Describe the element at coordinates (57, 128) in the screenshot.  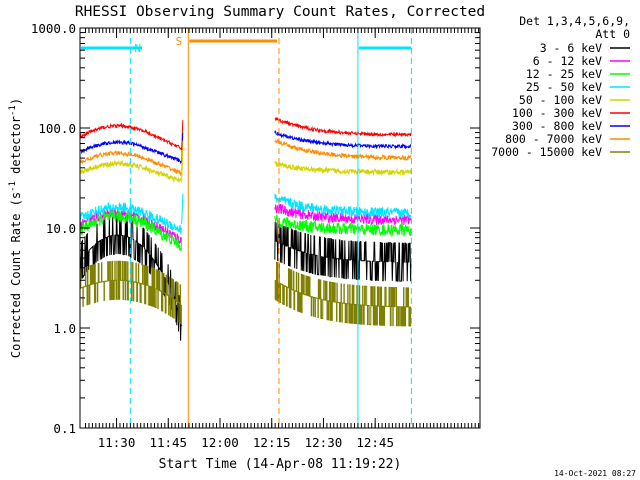
I see `y-tick-label-4: 100.0` at that location.